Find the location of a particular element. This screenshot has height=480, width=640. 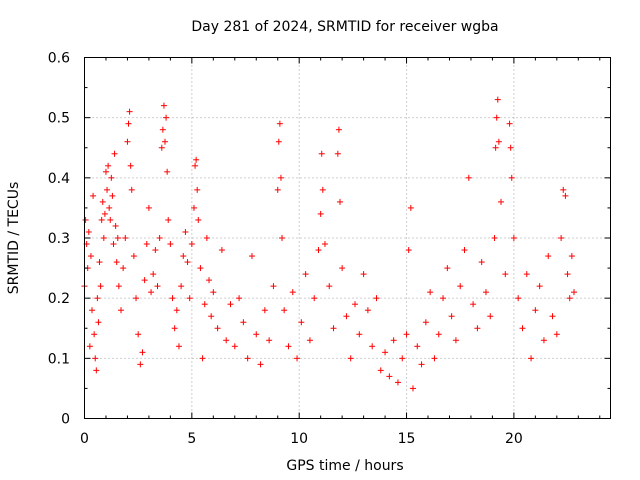

y-tick-label: 0.1 is located at coordinates (59, 359).